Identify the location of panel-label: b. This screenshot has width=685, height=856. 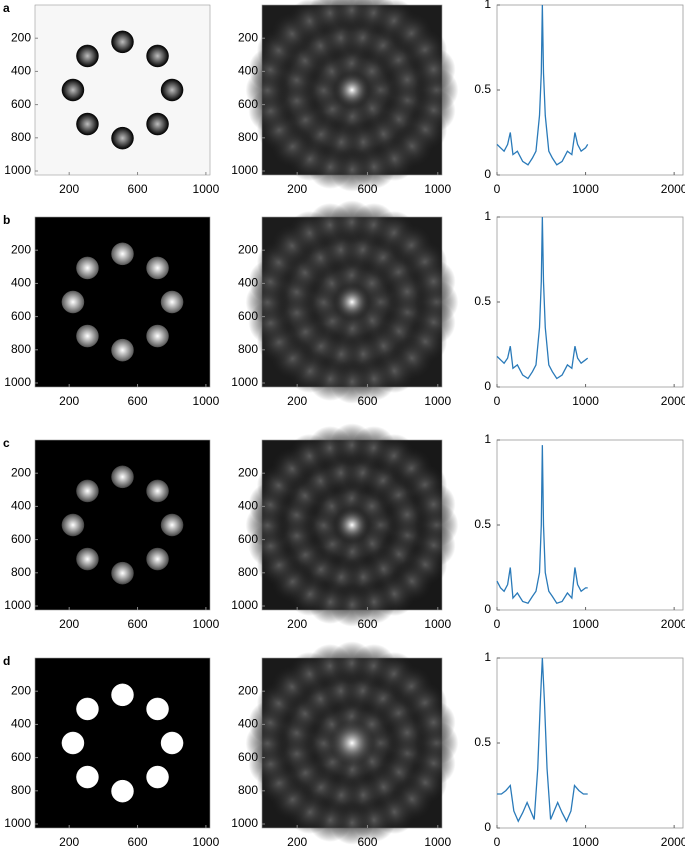
(6, 220).